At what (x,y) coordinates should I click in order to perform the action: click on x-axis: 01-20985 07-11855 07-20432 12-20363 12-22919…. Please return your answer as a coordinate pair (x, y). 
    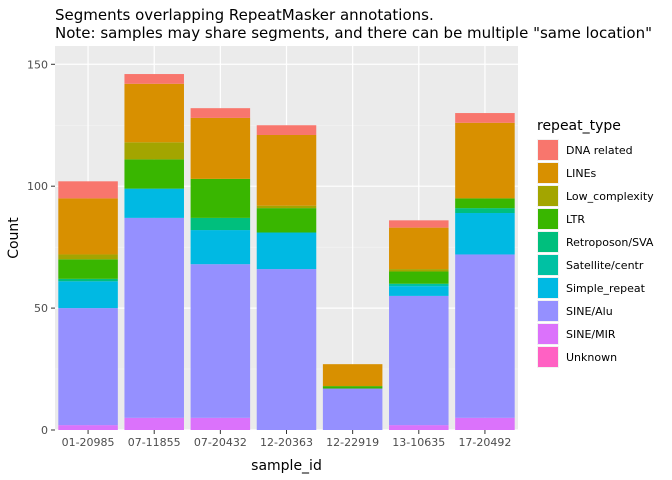
    Looking at the image, I should click on (286, 439).